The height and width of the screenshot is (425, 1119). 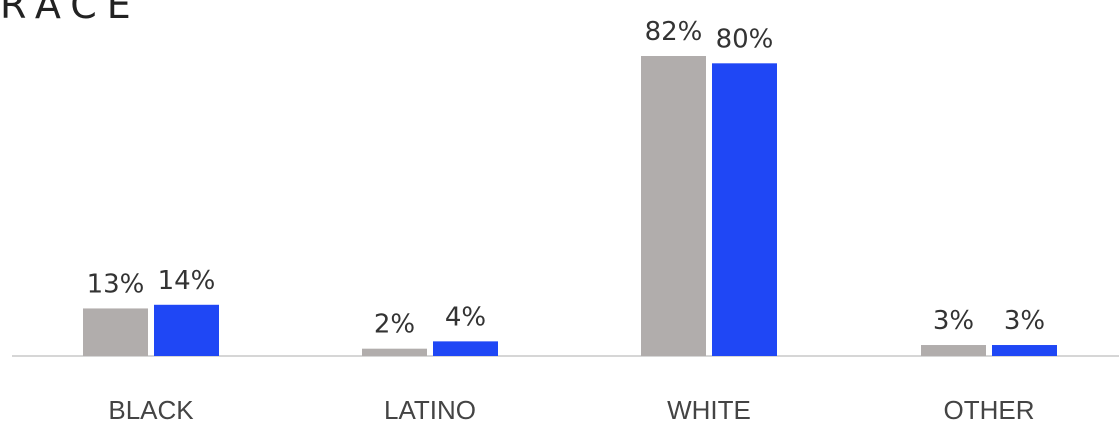 I want to click on value-label-black-series-2: 14%, so click(x=187, y=281).